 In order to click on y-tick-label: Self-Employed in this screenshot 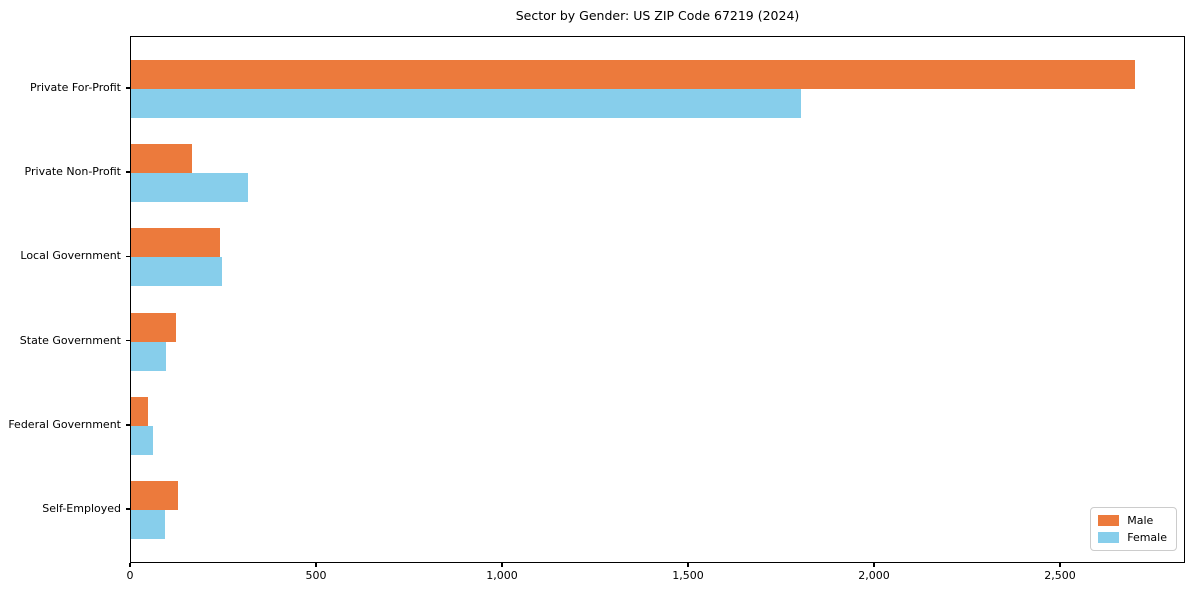, I will do `click(81, 508)`.